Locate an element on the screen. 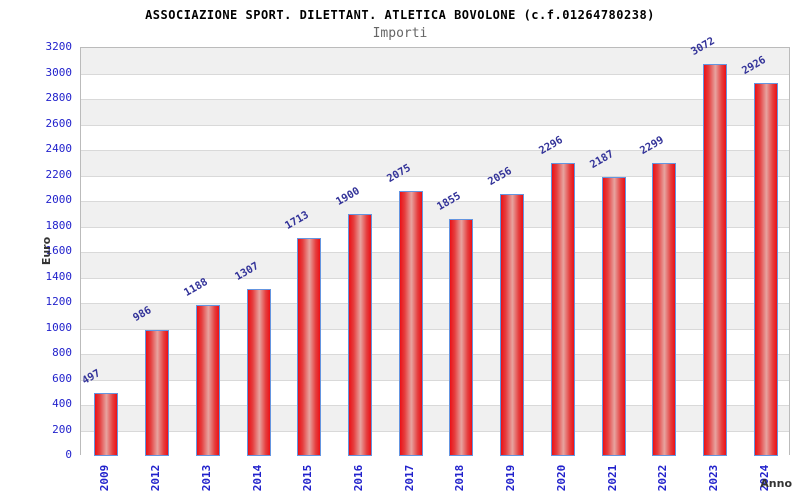 The height and width of the screenshot is (500, 800). x-tick-label-2016: 2016 is located at coordinates (358, 478).